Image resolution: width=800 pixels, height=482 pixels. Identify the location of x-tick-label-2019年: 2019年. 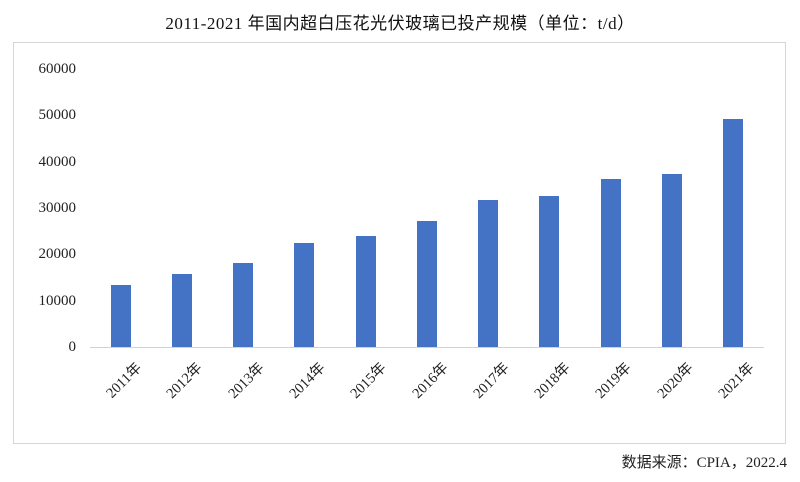
(613, 380).